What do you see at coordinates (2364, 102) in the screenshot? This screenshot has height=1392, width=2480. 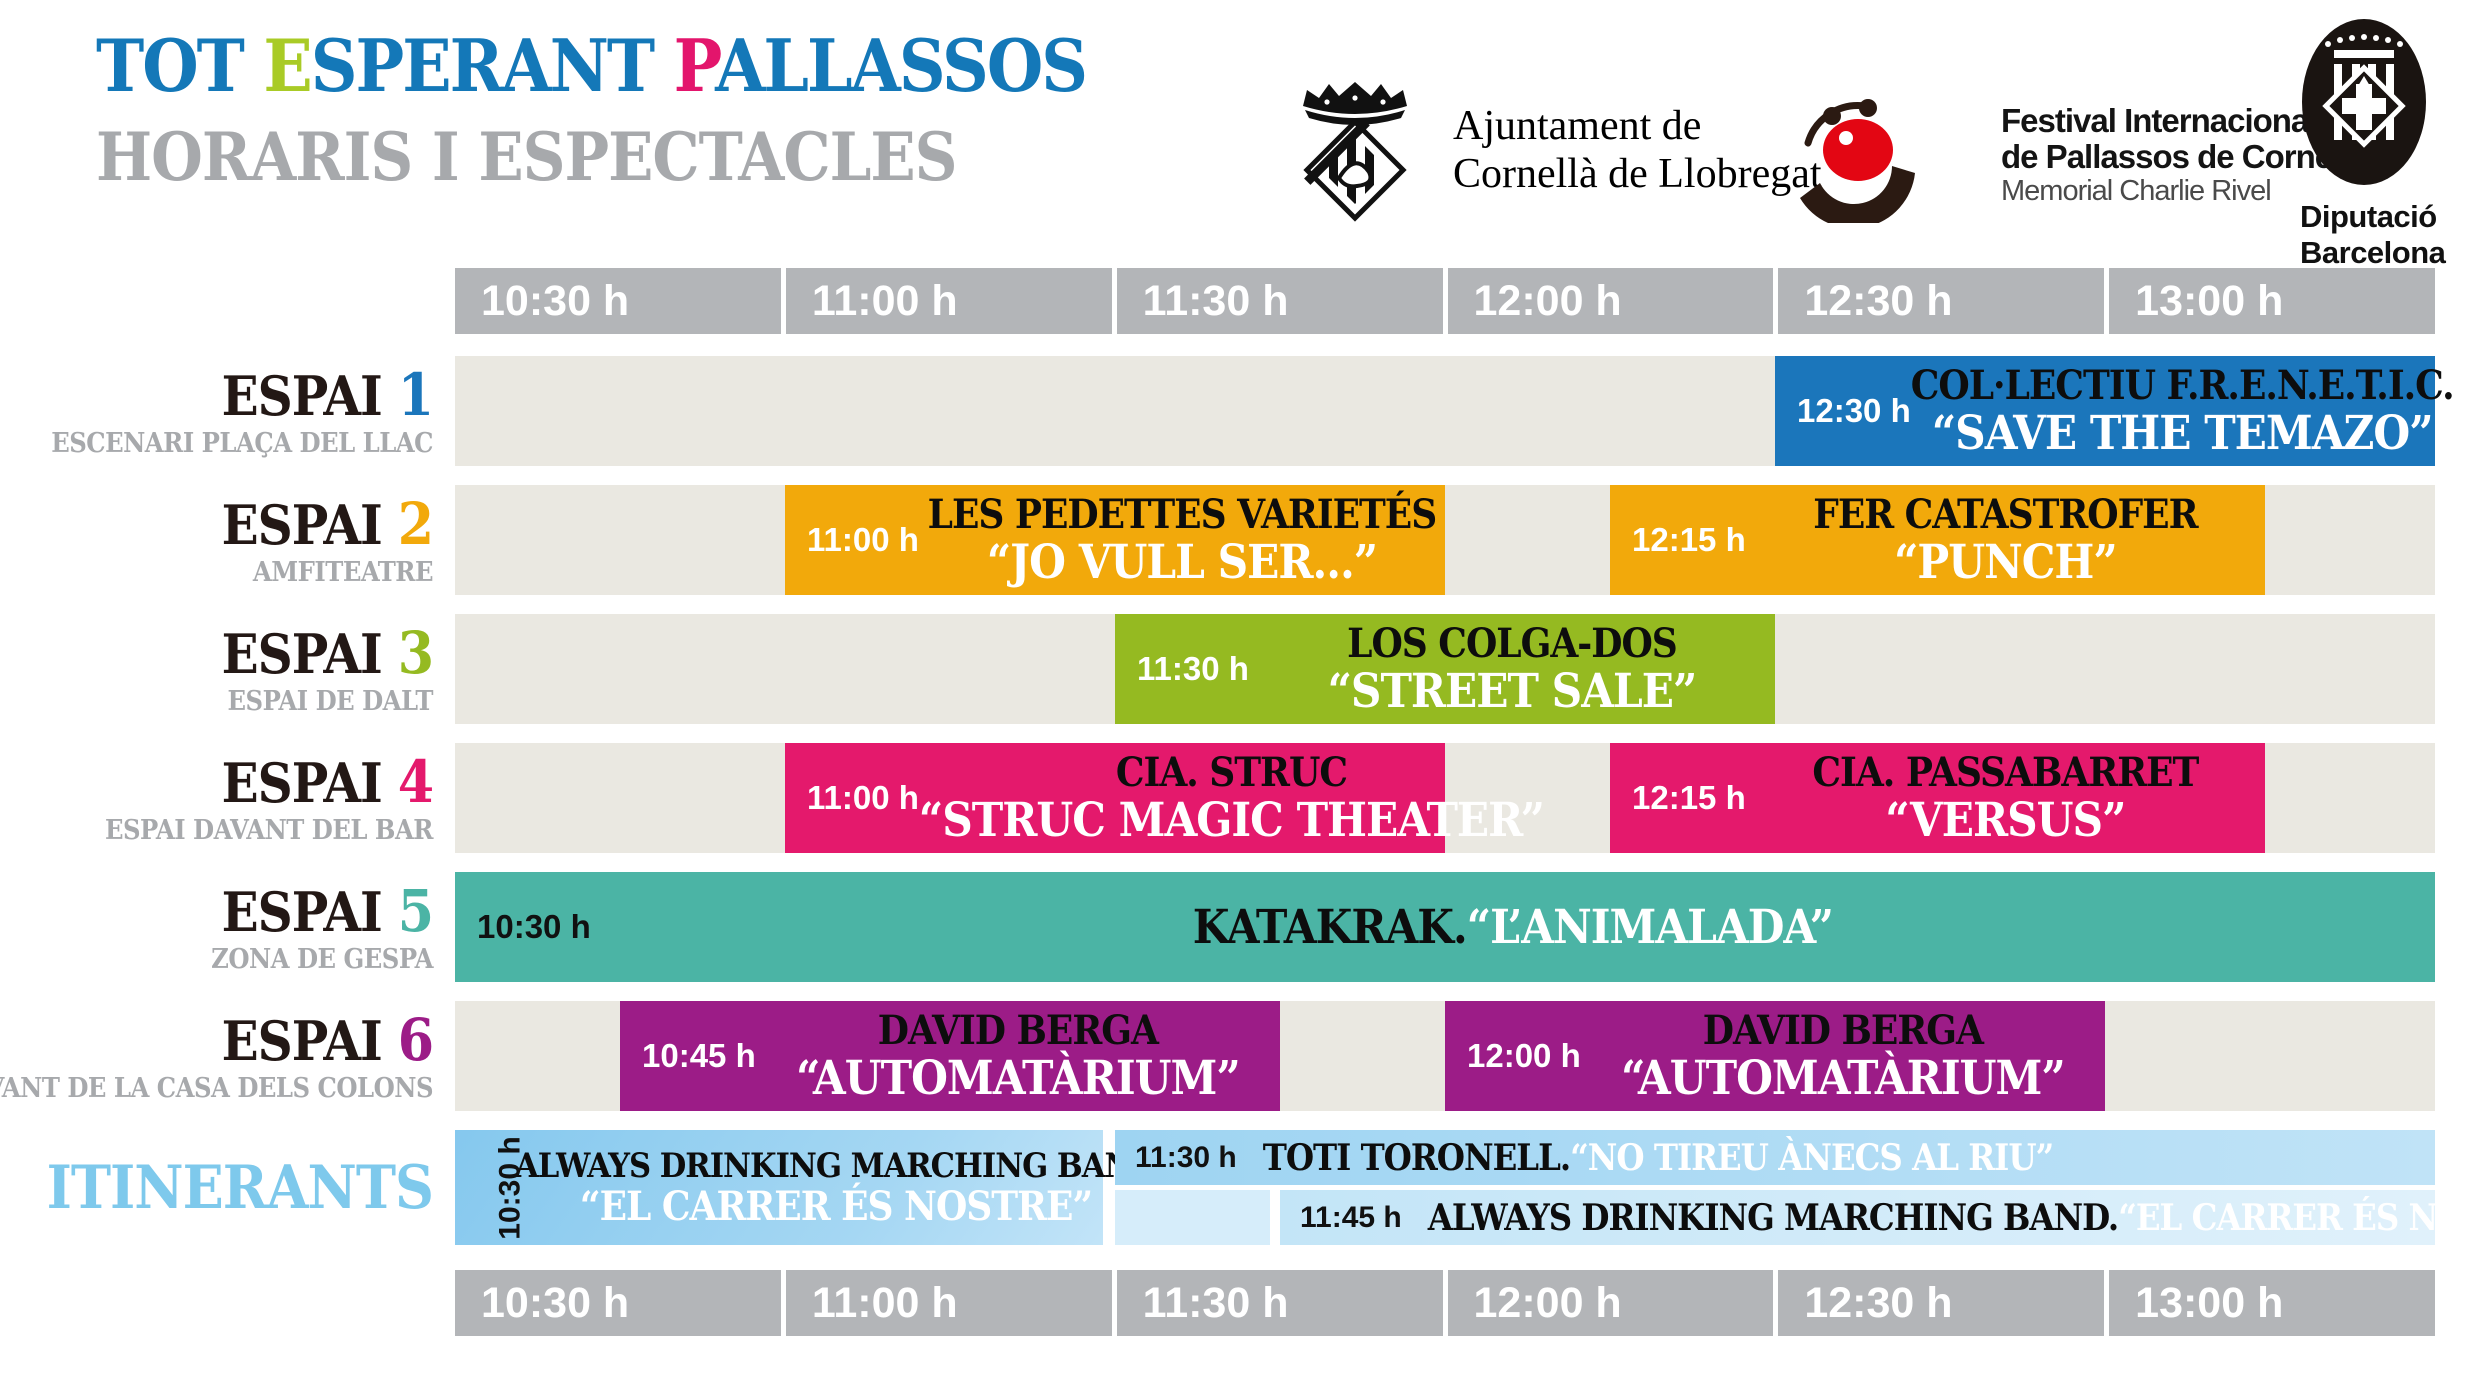 I see `diputacio-emblem-icon` at bounding box center [2364, 102].